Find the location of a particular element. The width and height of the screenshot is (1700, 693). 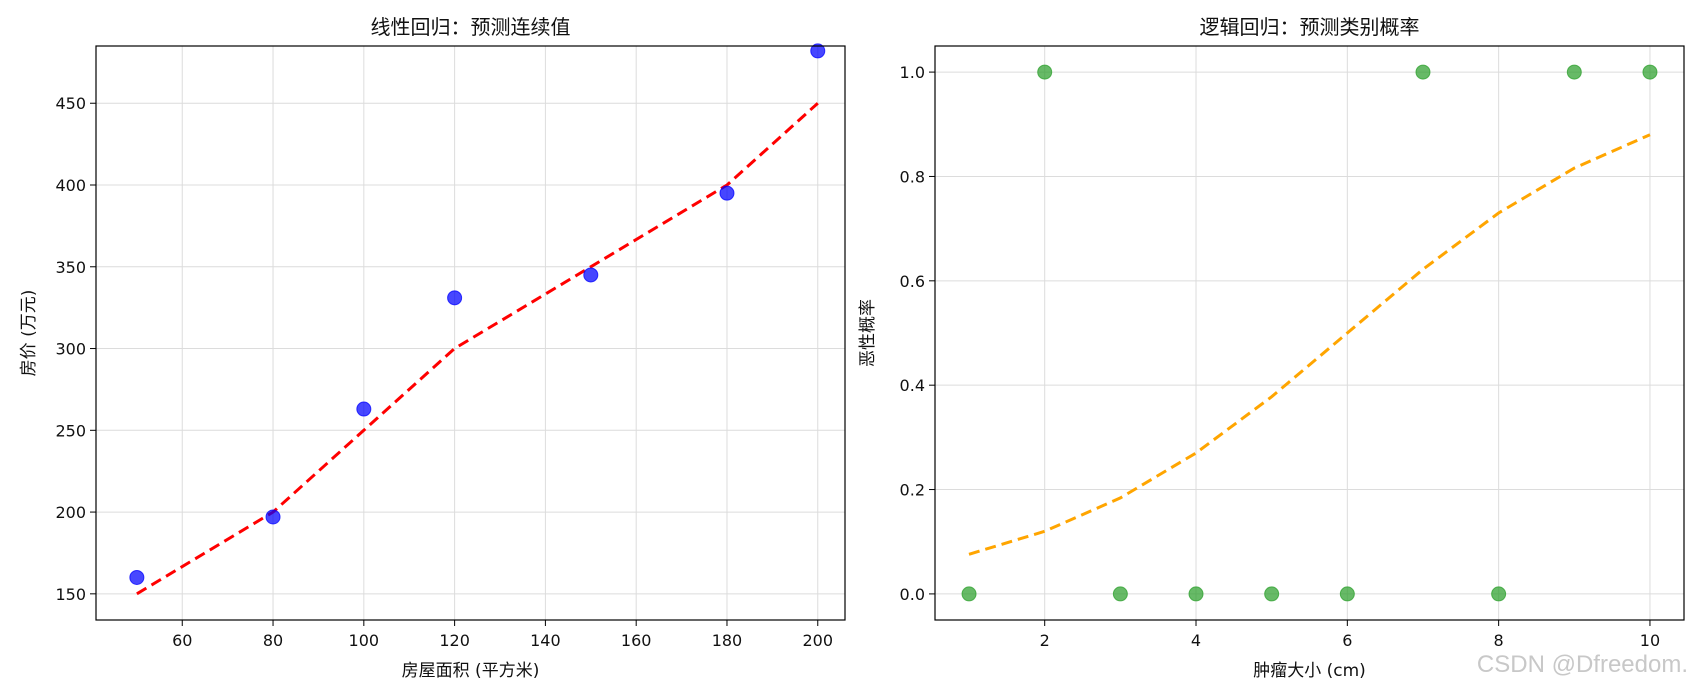

x-axis-label: 肿瘤大小 (cm) is located at coordinates (1309, 671).